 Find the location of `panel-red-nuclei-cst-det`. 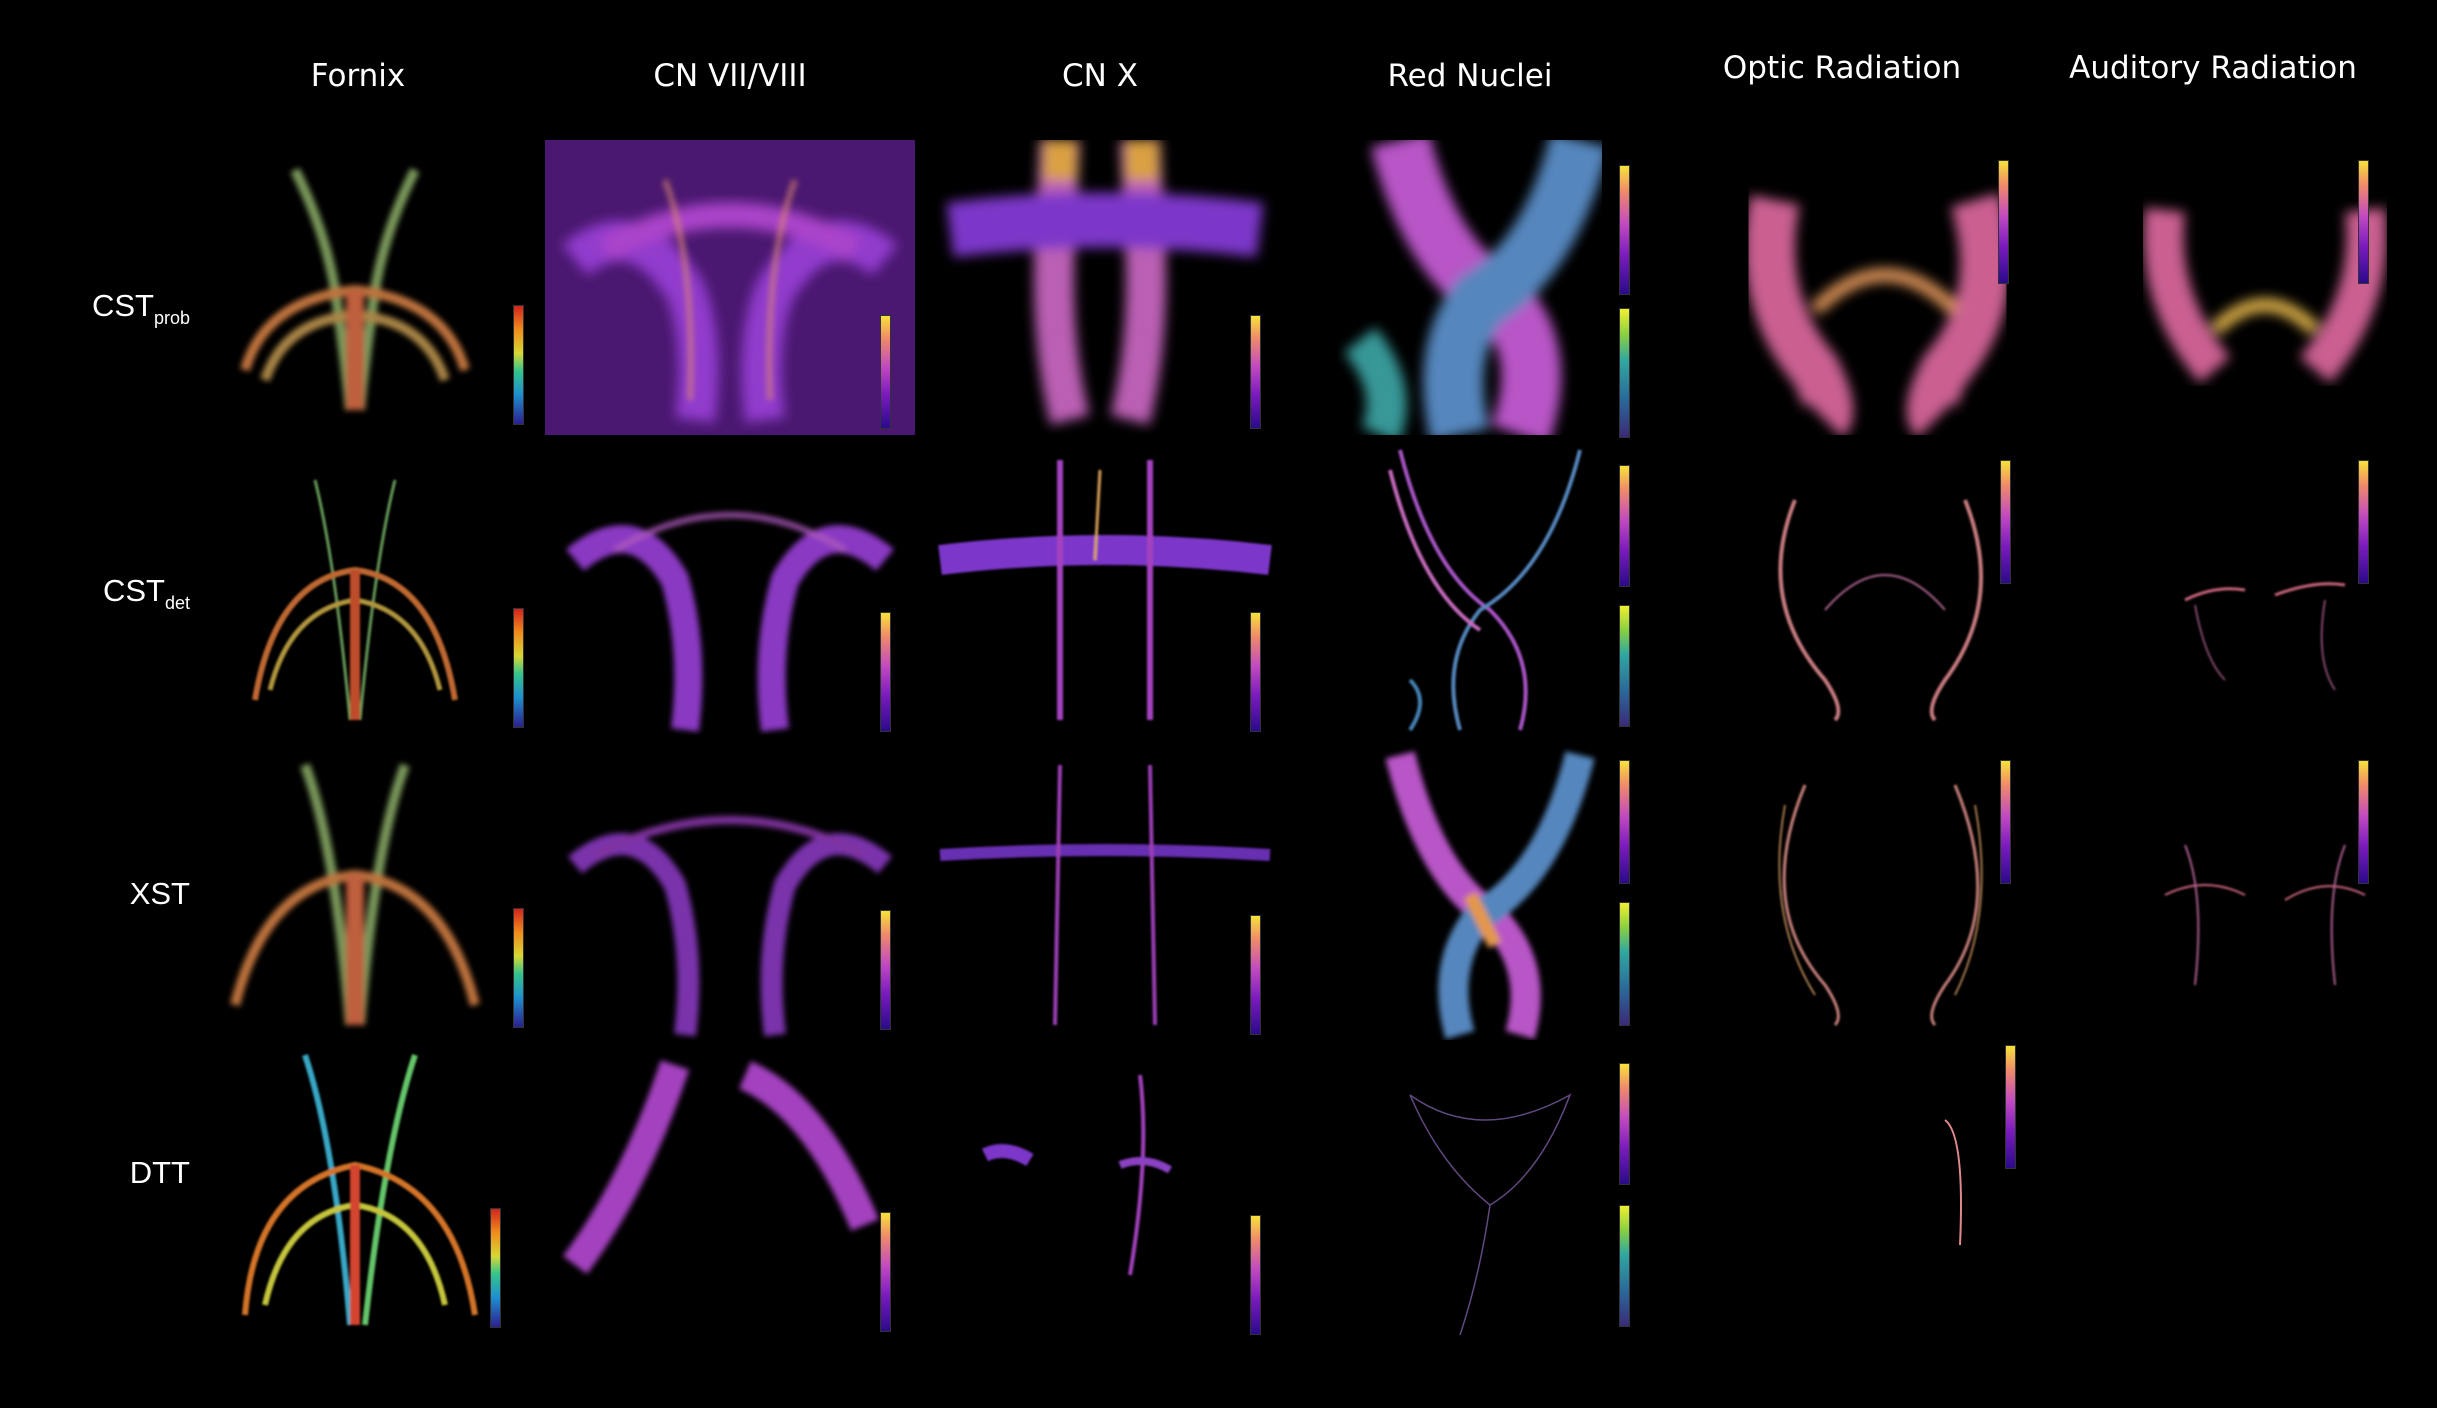

panel-red-nuclei-cst-det is located at coordinates (1485, 587).